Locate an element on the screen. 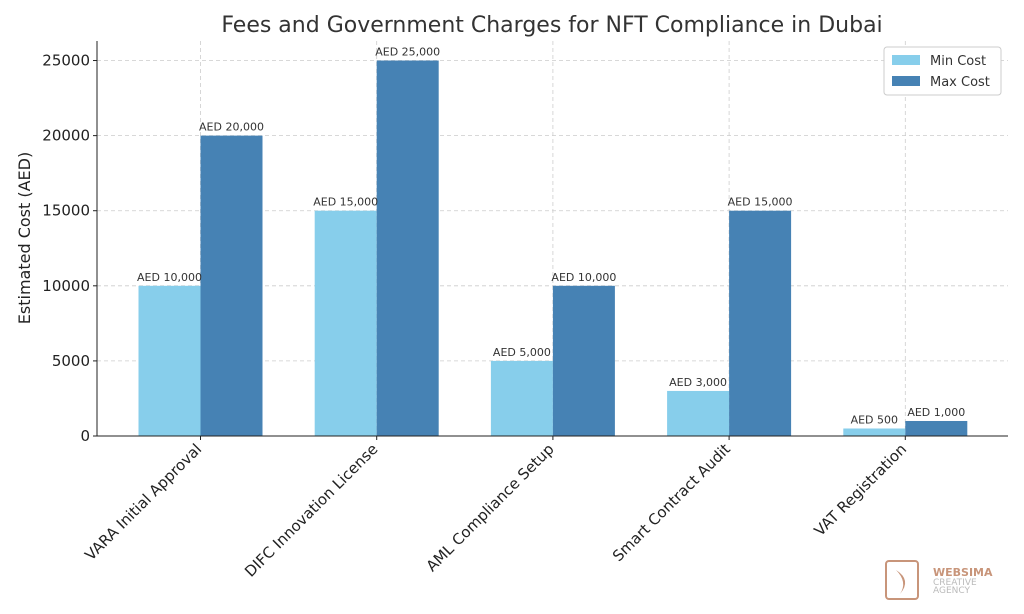  watermark-line3: AGENCY is located at coordinates (952, 591).